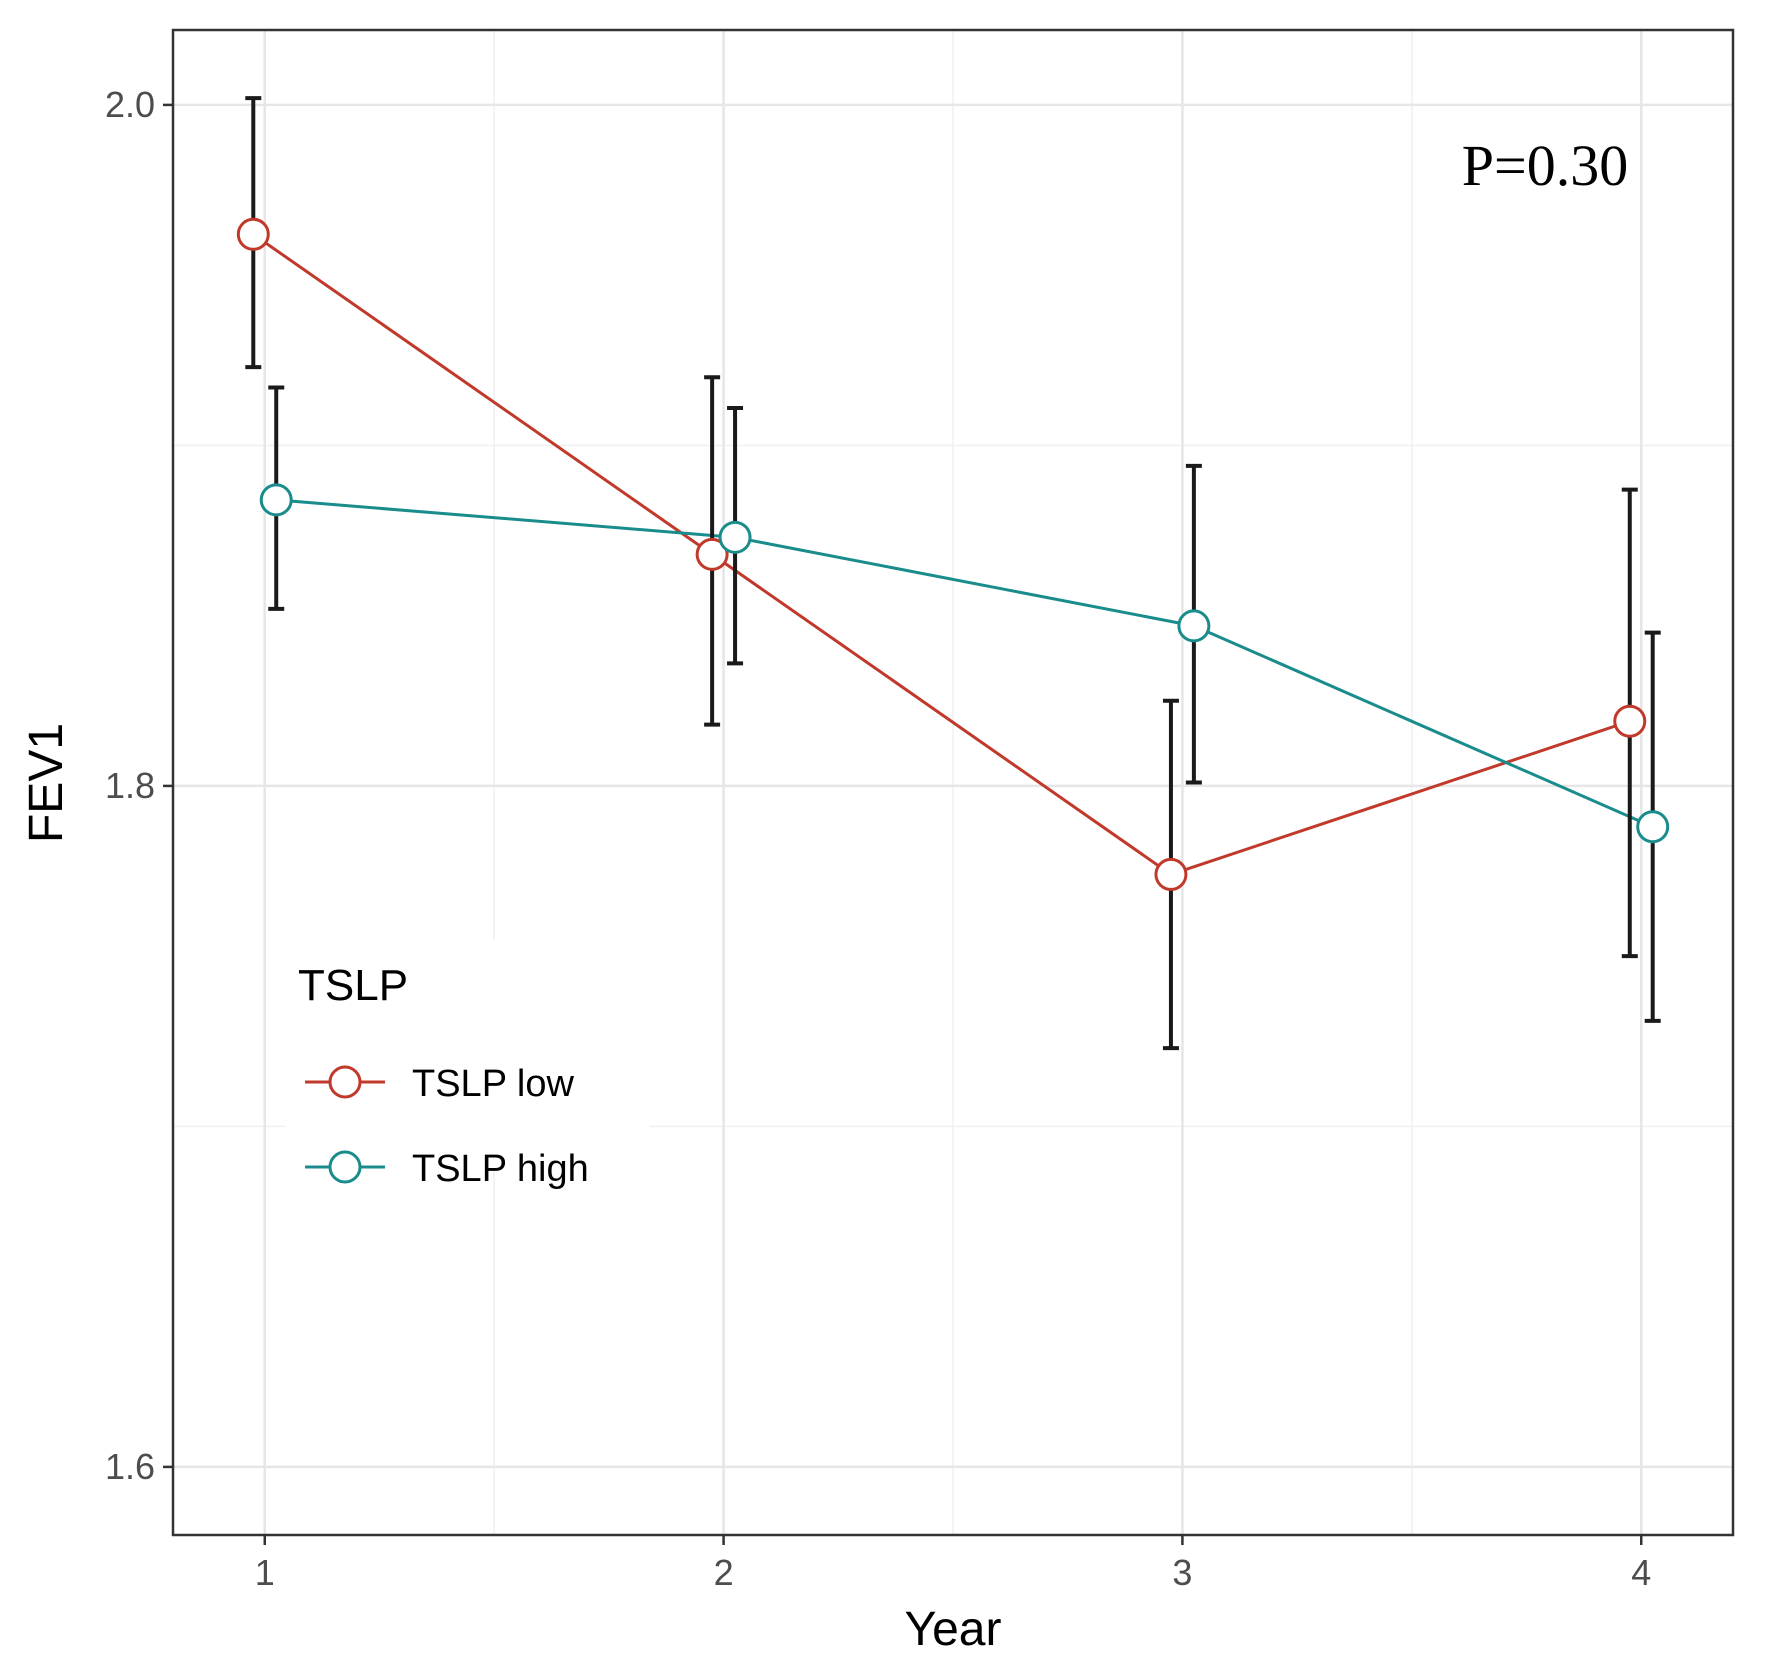 The height and width of the screenshot is (1678, 1765). I want to click on legend-entry-tslp-high: TSLP high, so click(447, 1169).